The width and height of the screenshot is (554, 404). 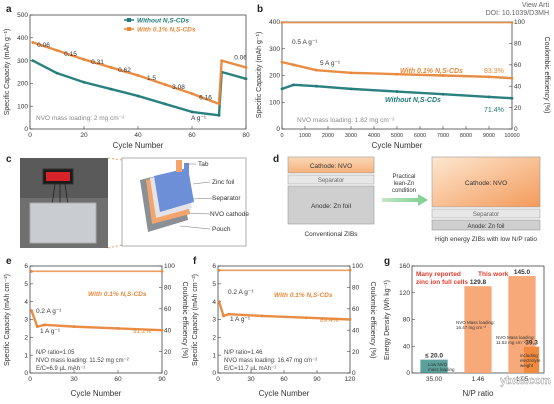 What do you see at coordinates (74, 379) in the screenshot?
I see `e-xtick-label: 30` at bounding box center [74, 379].